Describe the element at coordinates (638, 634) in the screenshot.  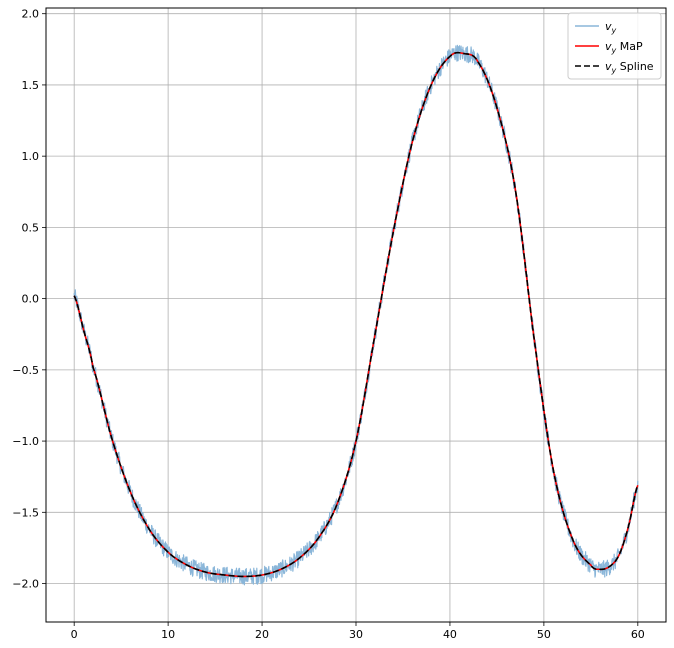
I see `x-tick-label: 60` at that location.